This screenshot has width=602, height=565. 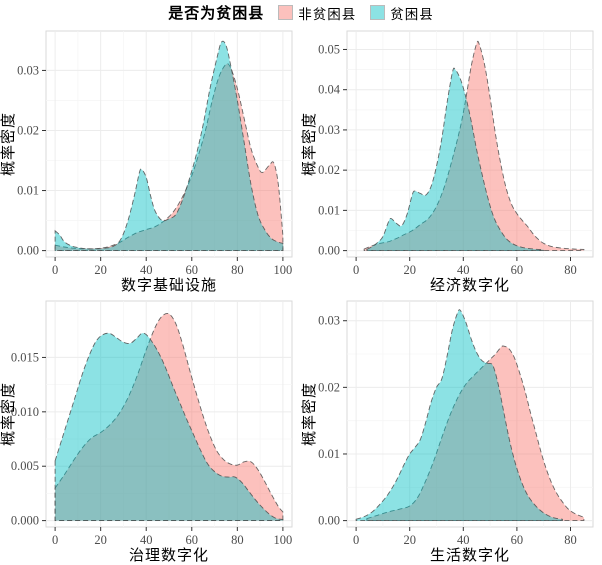 What do you see at coordinates (286, 12) in the screenshot?
I see `legend-swatch-non-poverty` at bounding box center [286, 12].